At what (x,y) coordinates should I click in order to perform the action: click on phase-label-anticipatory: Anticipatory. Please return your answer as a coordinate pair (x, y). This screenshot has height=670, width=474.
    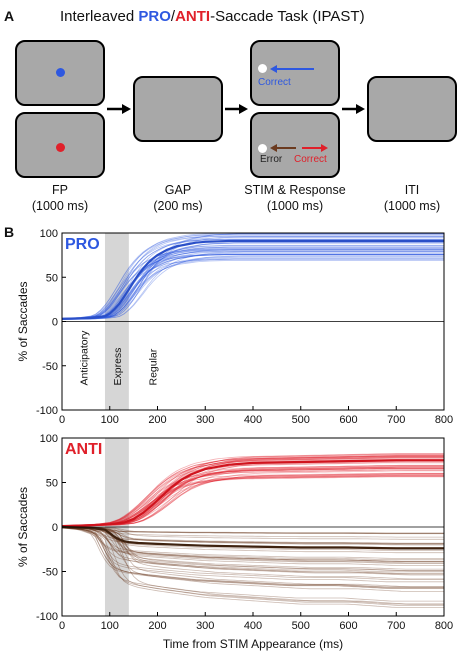
    Looking at the image, I should click on (84, 358).